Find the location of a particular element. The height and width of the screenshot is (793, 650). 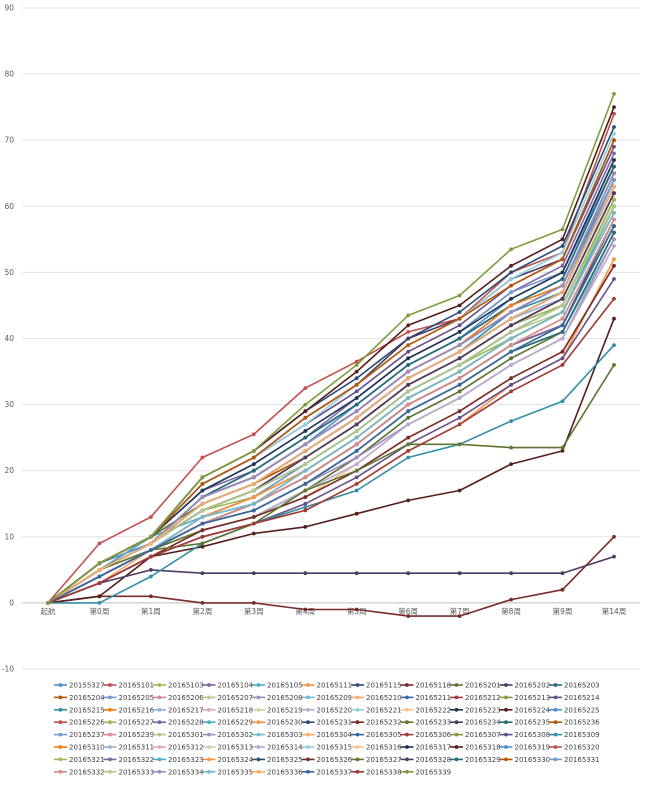

legend-item: 20165318 is located at coordinates (475, 748).